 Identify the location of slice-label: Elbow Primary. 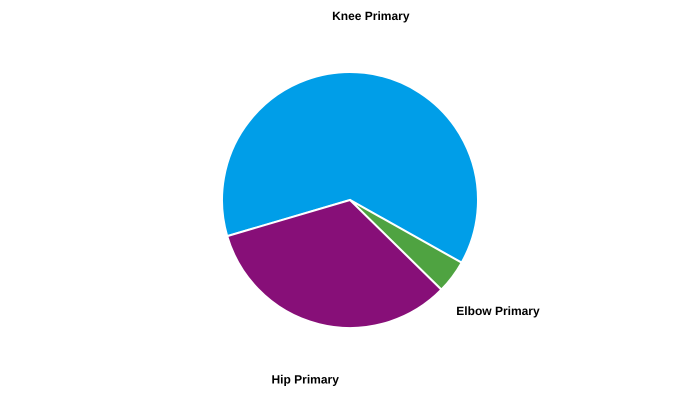
(498, 311).